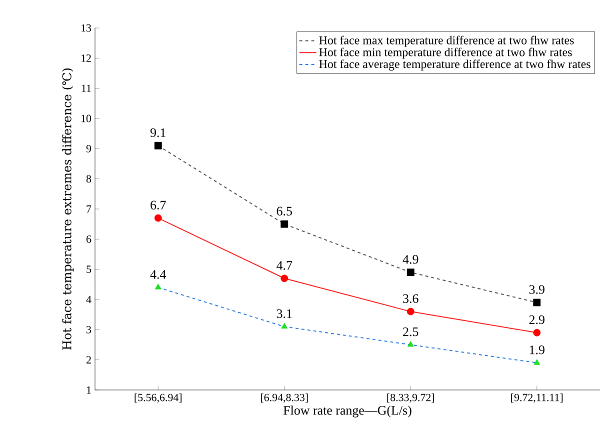 This screenshot has width=616, height=438. Describe the element at coordinates (86, 88) in the screenshot. I see `y-tick-label: 11` at that location.